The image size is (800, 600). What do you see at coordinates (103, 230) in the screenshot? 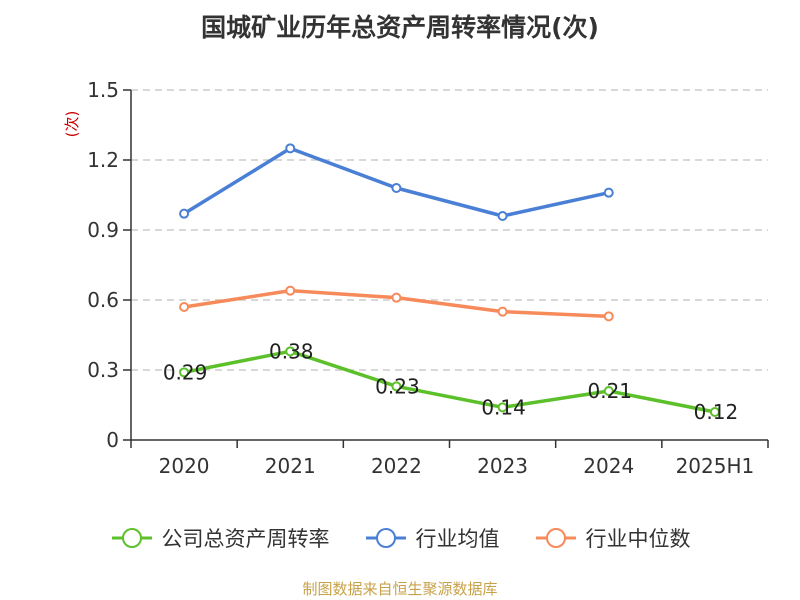
I see `y-tick-label: 0.9` at bounding box center [103, 230].